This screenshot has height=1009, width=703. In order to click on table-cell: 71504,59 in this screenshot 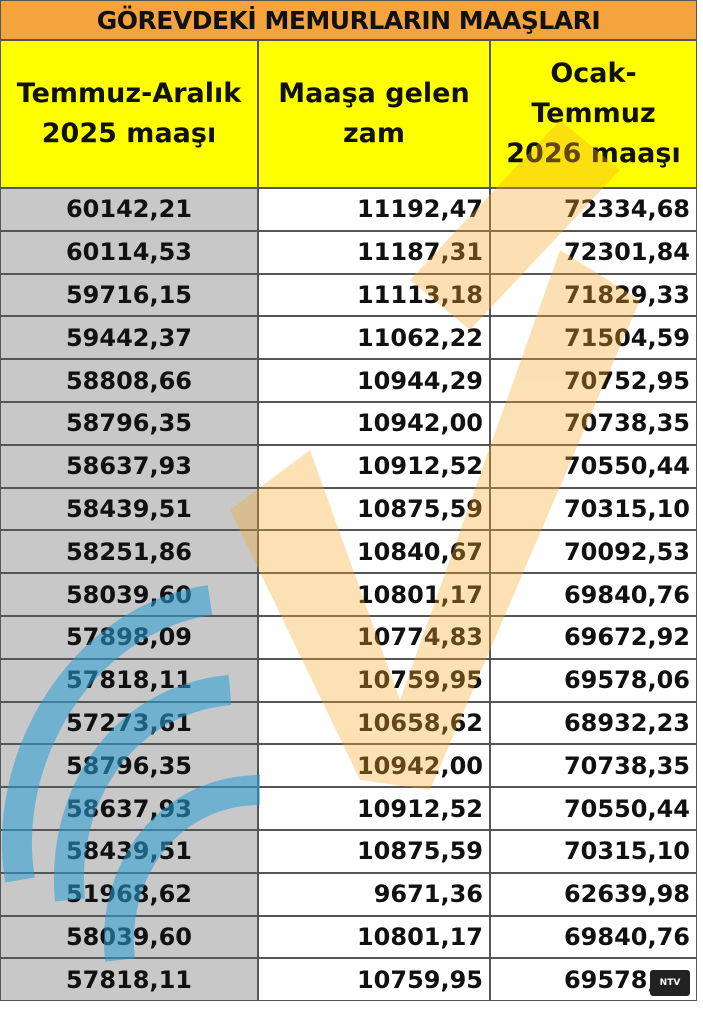, I will do `click(593, 338)`.